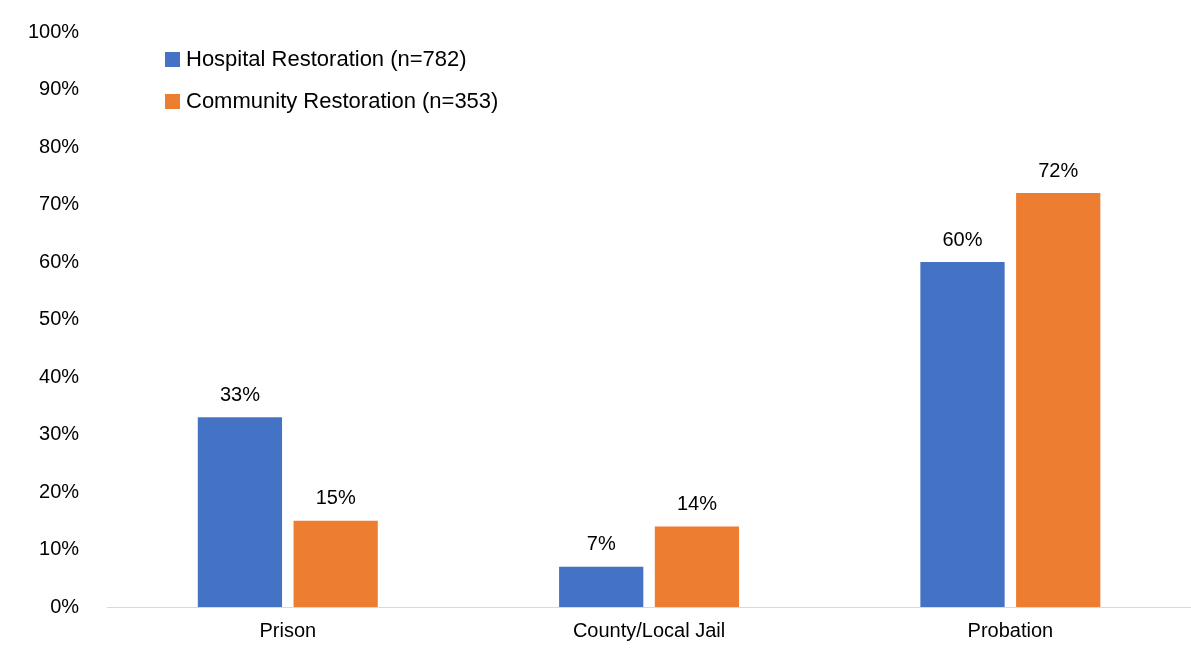  I want to click on y-tick-label: 10%, so click(59, 548).